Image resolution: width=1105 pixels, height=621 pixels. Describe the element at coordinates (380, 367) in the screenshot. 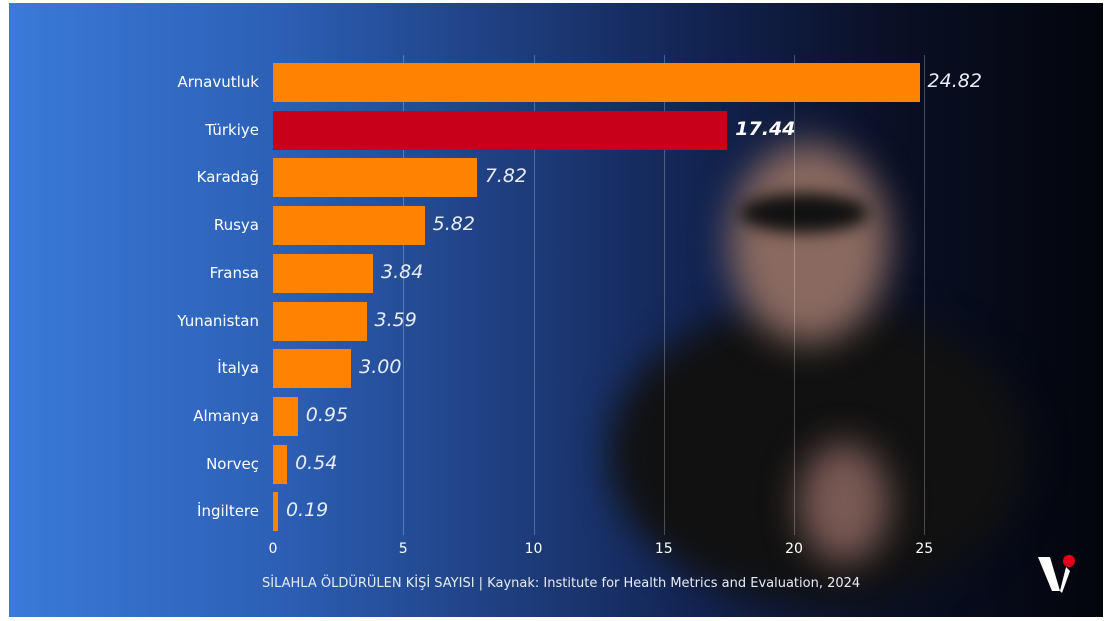

I see `data-label: 3.00` at that location.